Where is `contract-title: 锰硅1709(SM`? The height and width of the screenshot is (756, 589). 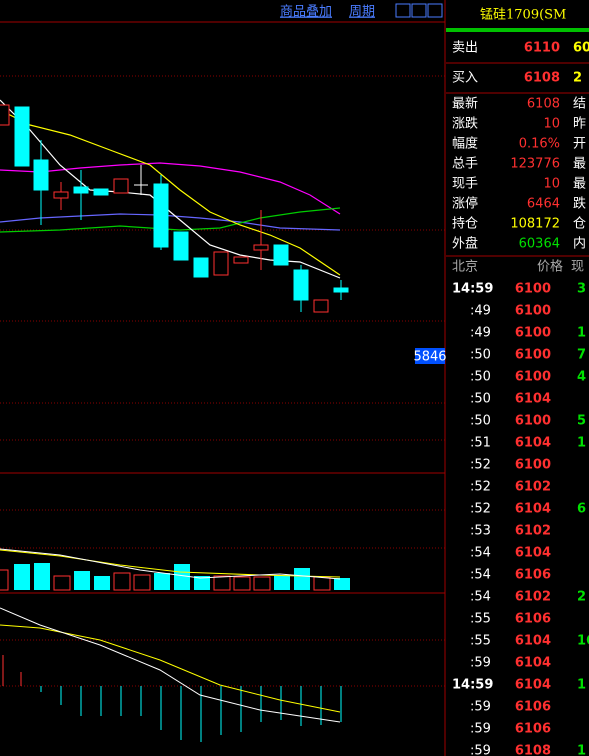 contract-title: 锰硅1709(SM is located at coordinates (523, 15).